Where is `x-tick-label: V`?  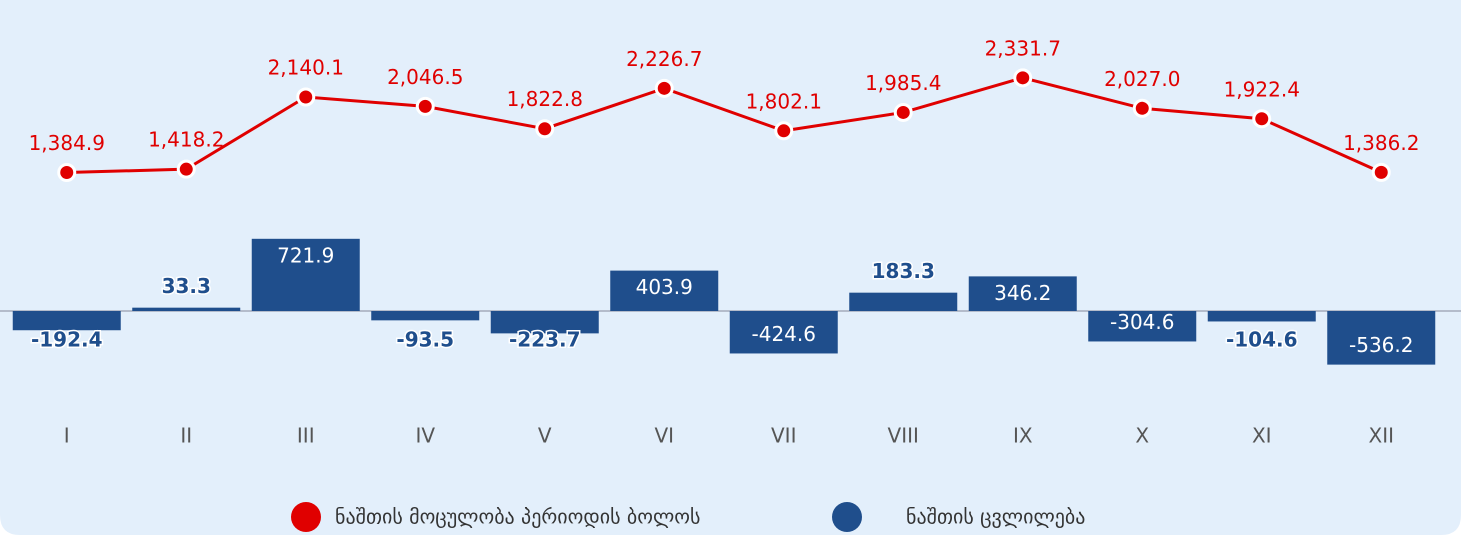
x-tick-label: V is located at coordinates (545, 436).